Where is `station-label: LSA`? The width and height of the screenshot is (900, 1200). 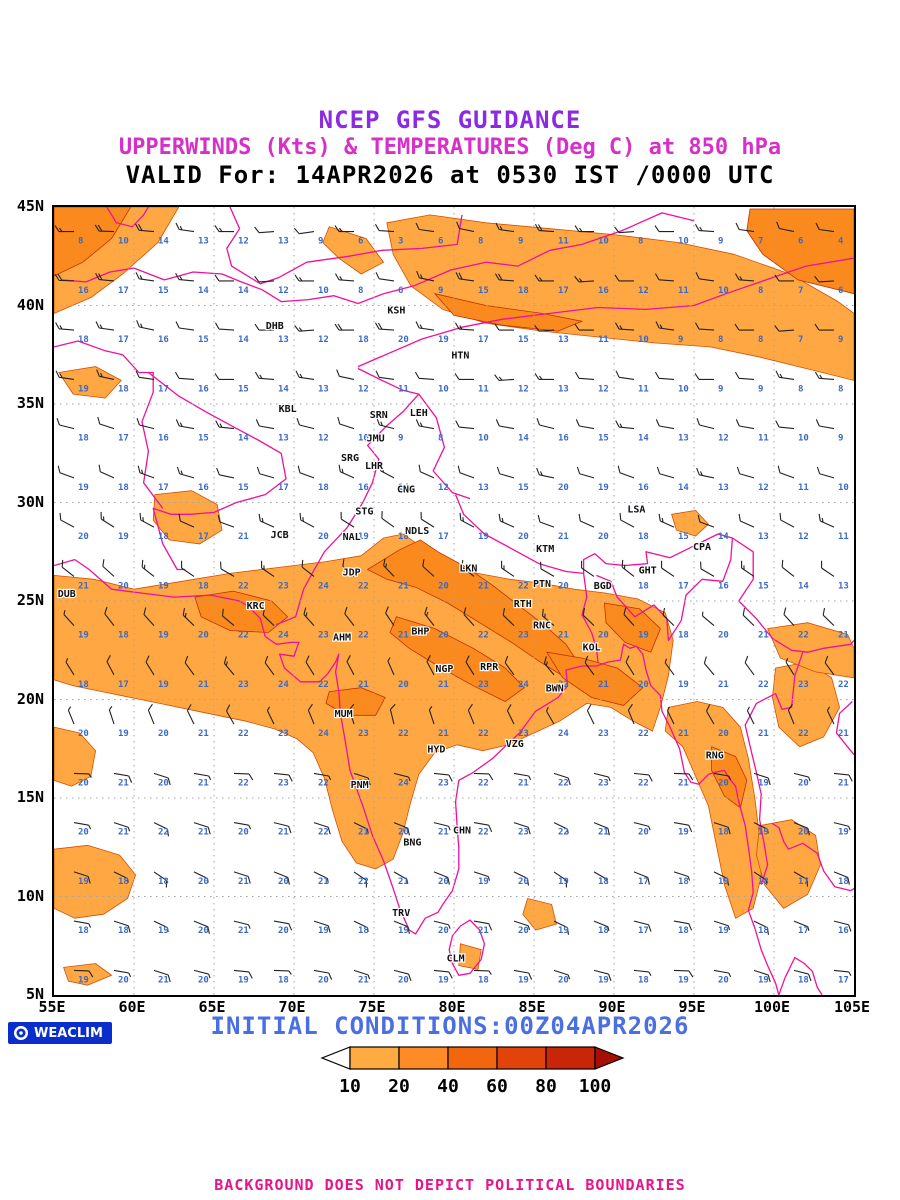 station-label: LSA is located at coordinates (636, 509).